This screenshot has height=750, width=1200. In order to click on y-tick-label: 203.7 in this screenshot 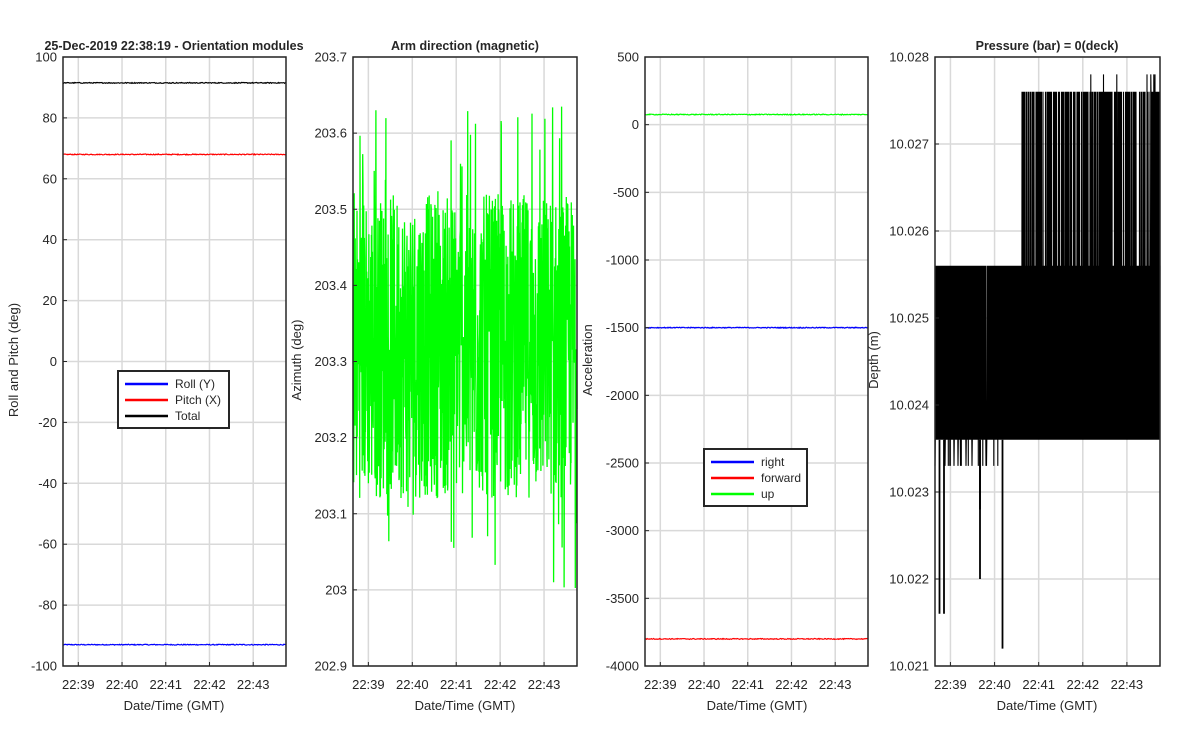, I will do `click(330, 57)`.